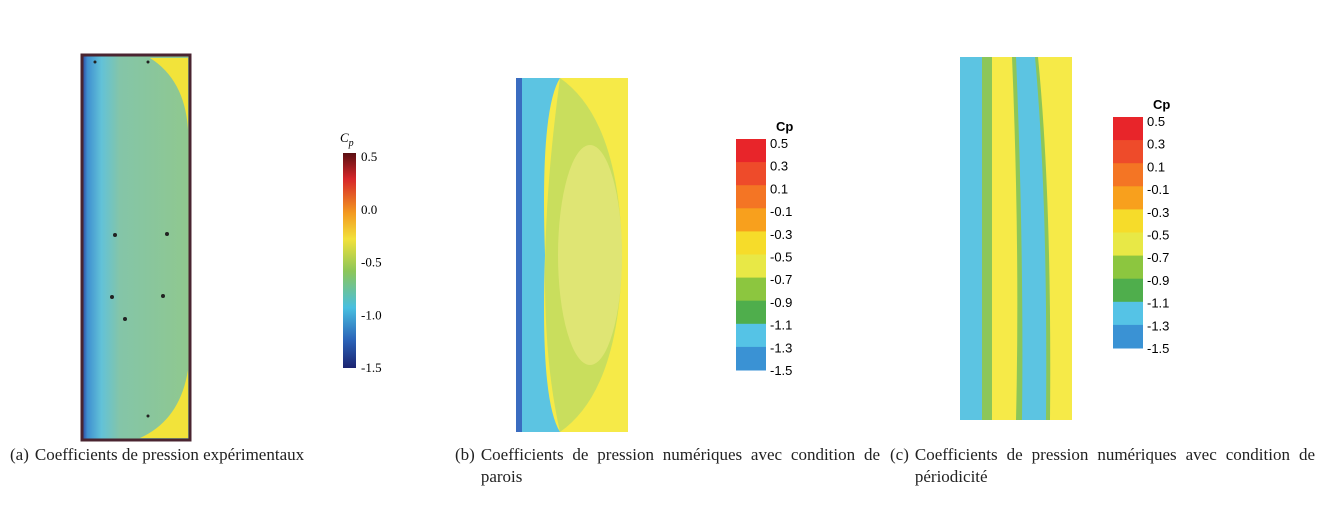 This screenshot has width=1325, height=525. What do you see at coordinates (465, 454) in the screenshot?
I see `caption-label: (b)` at bounding box center [465, 454].